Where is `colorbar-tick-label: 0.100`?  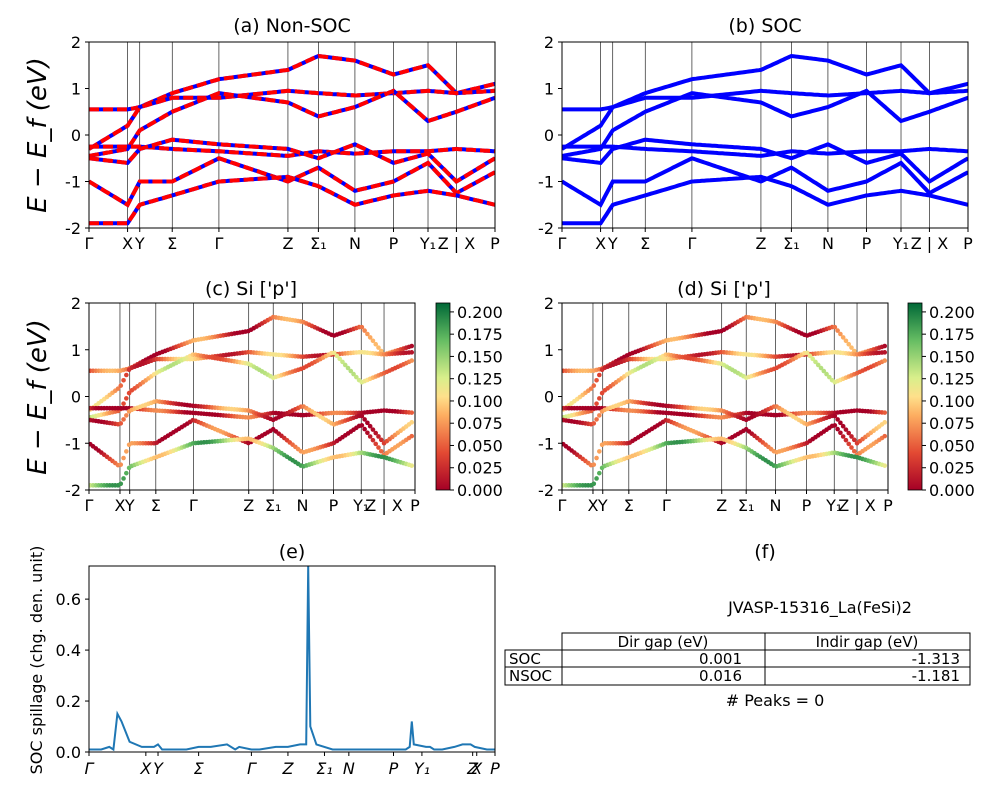
colorbar-tick-label: 0.100 is located at coordinates (952, 401).